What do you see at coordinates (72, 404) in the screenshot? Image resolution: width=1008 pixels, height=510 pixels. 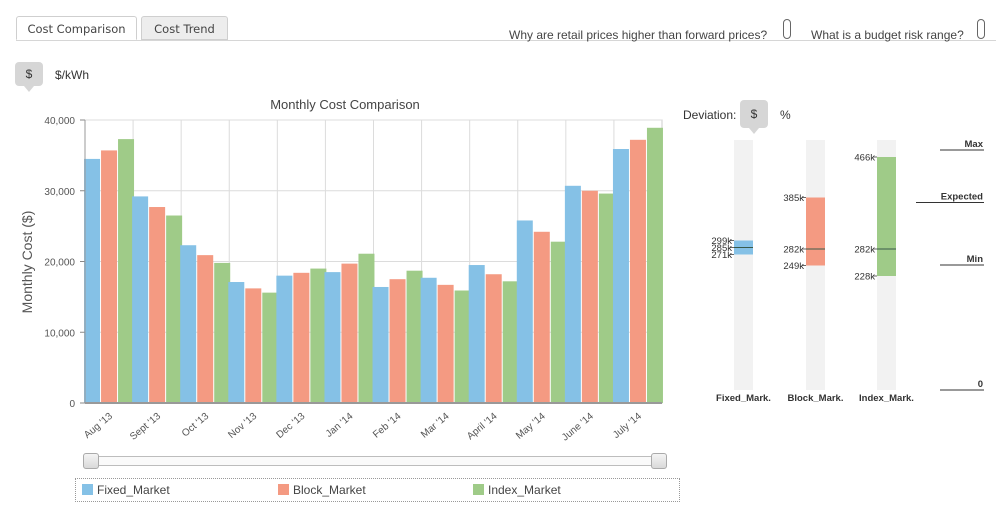 I see `y-tick-label: 0` at bounding box center [72, 404].